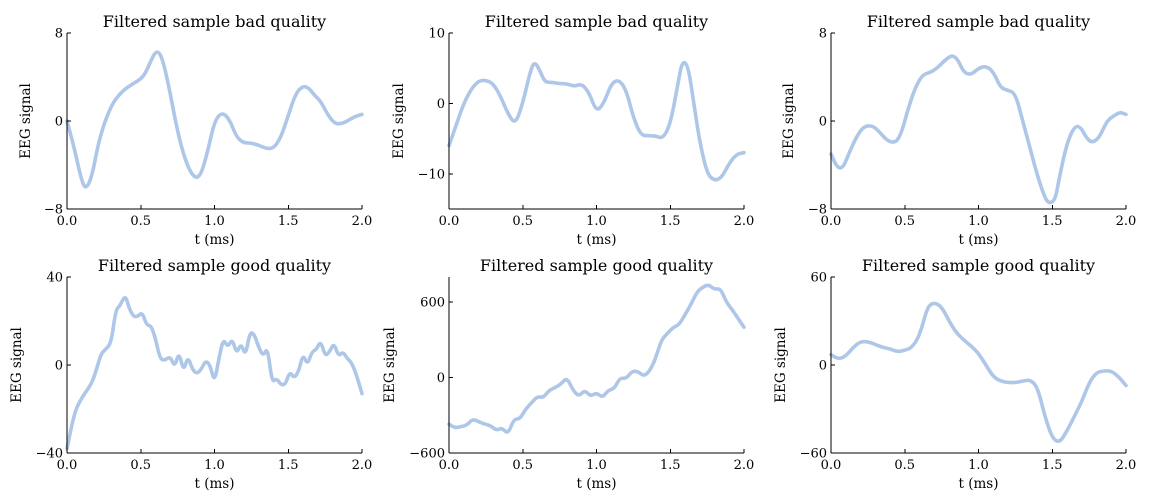 This screenshot has width=1152, height=504. What do you see at coordinates (436, 34) in the screenshot?
I see `y-tick-label: 10` at bounding box center [436, 34].